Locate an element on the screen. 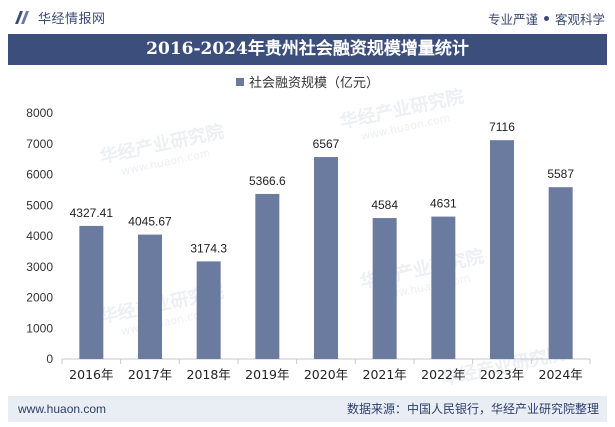 The image size is (615, 427). x-tick-label: 2022年 is located at coordinates (443, 374).